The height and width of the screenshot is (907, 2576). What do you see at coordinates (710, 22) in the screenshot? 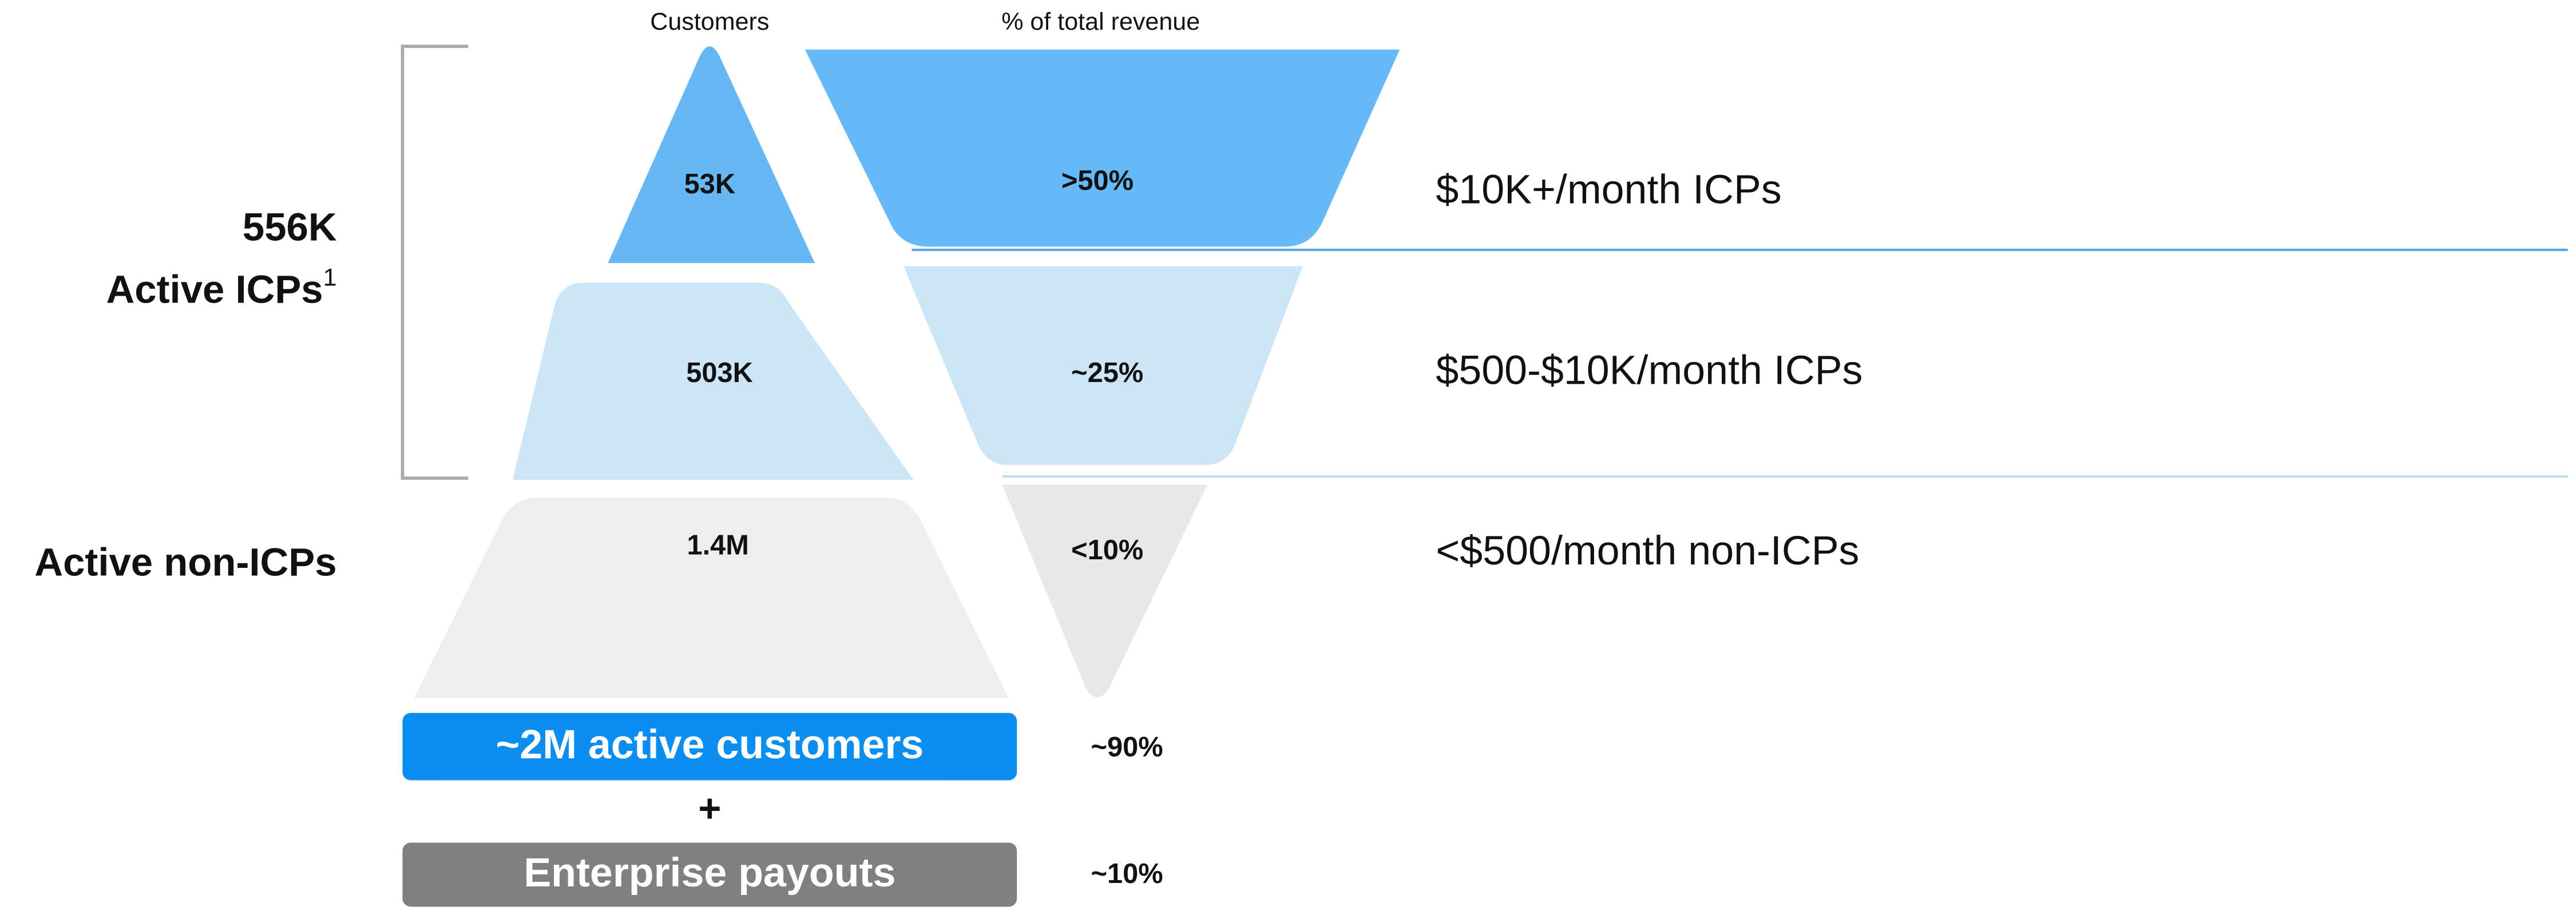
I see `header-customers: Customers` at bounding box center [710, 22].